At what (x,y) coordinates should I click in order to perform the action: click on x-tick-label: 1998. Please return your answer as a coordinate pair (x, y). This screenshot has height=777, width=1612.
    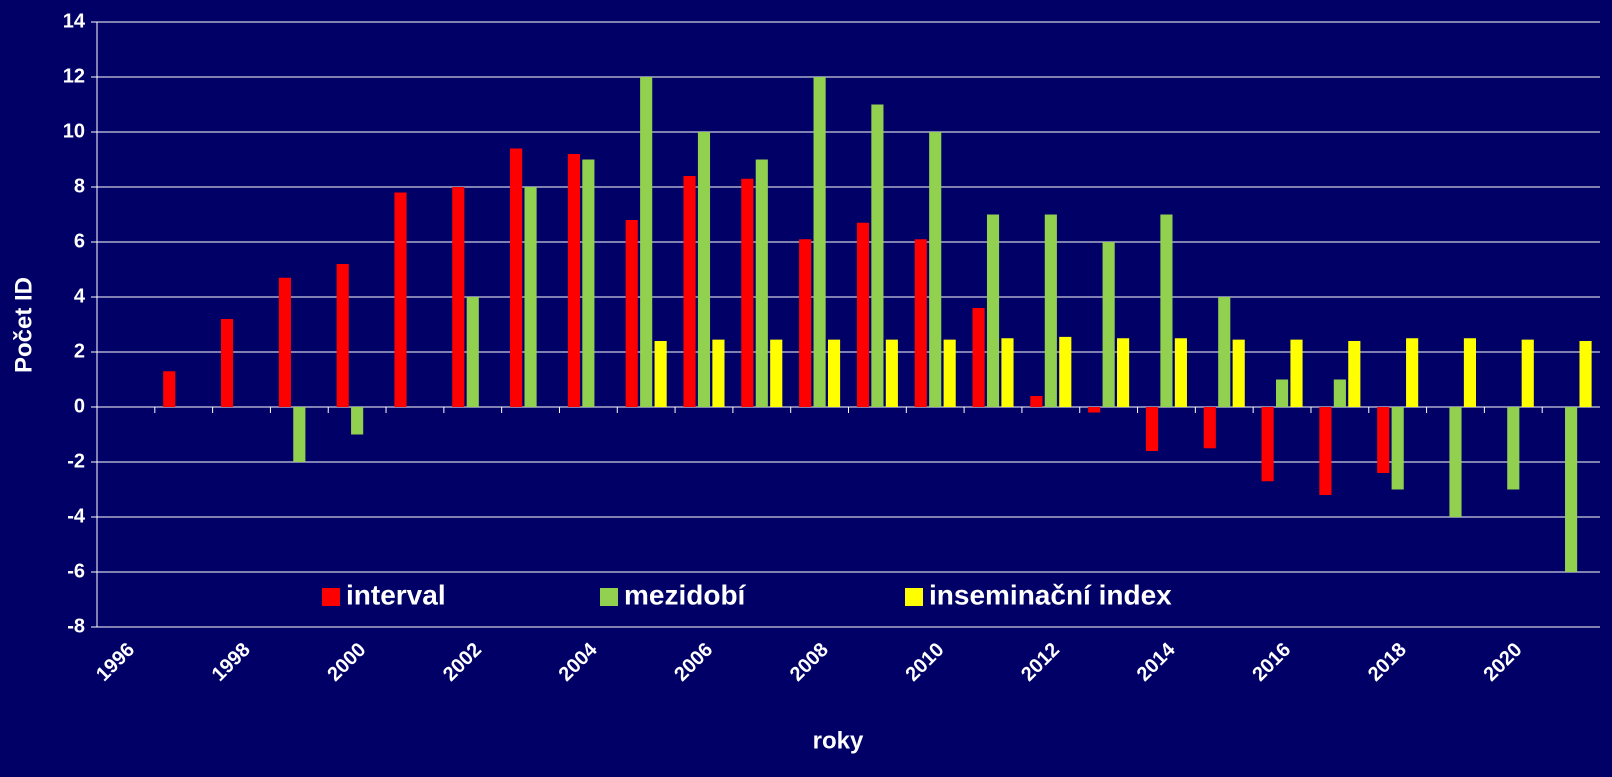
    Looking at the image, I should click on (231, 662).